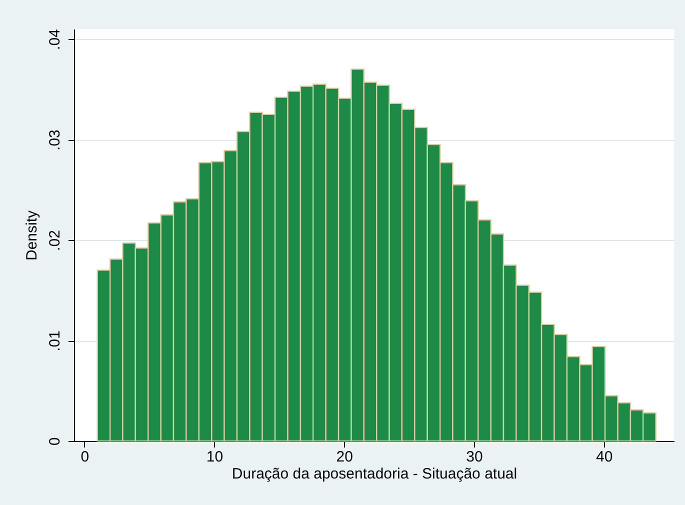 The width and height of the screenshot is (685, 505). Describe the element at coordinates (344, 457) in the screenshot. I see `x-tick-label: 20` at that location.